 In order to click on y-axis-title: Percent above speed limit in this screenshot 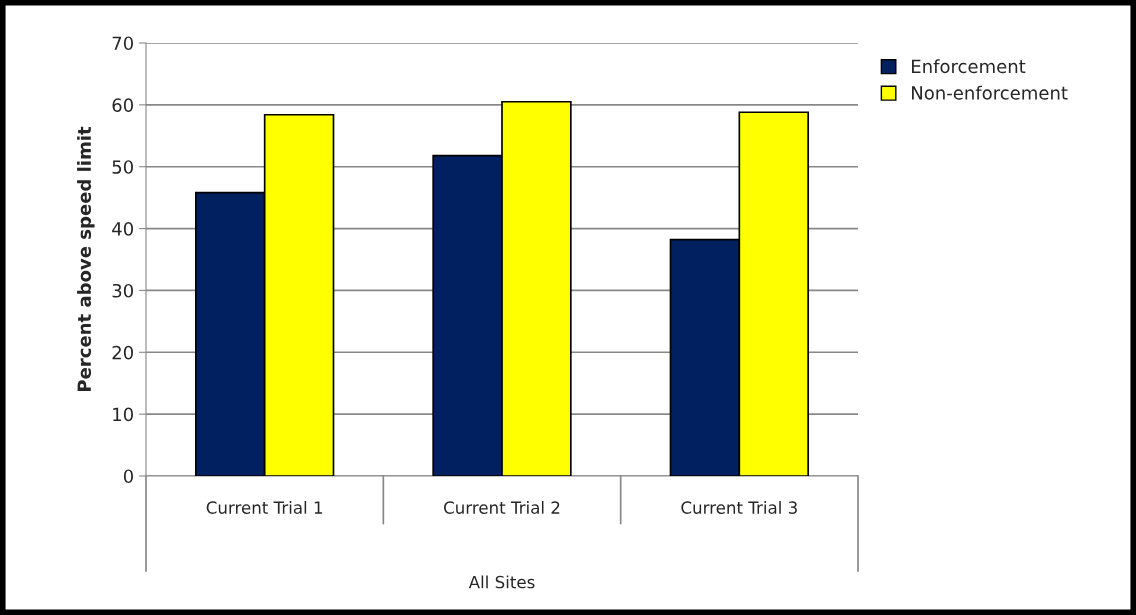, I will do `click(86, 258)`.